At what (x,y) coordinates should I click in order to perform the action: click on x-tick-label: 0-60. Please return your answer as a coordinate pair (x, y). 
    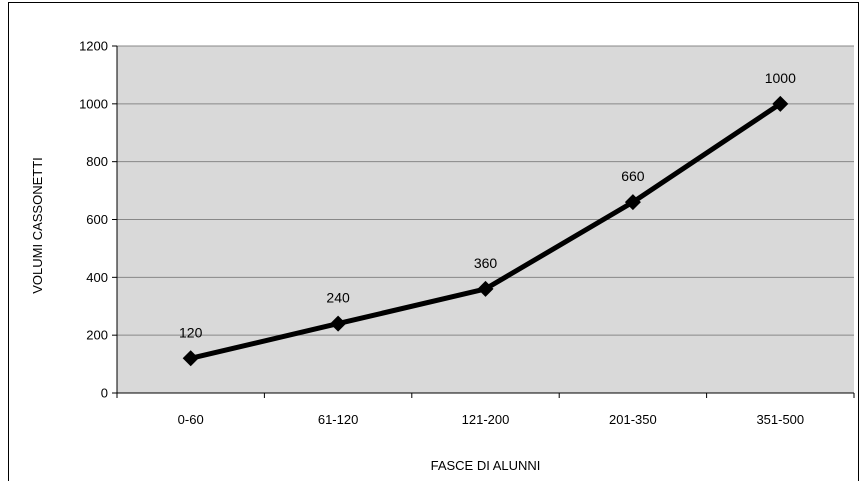
    Looking at the image, I should click on (191, 419).